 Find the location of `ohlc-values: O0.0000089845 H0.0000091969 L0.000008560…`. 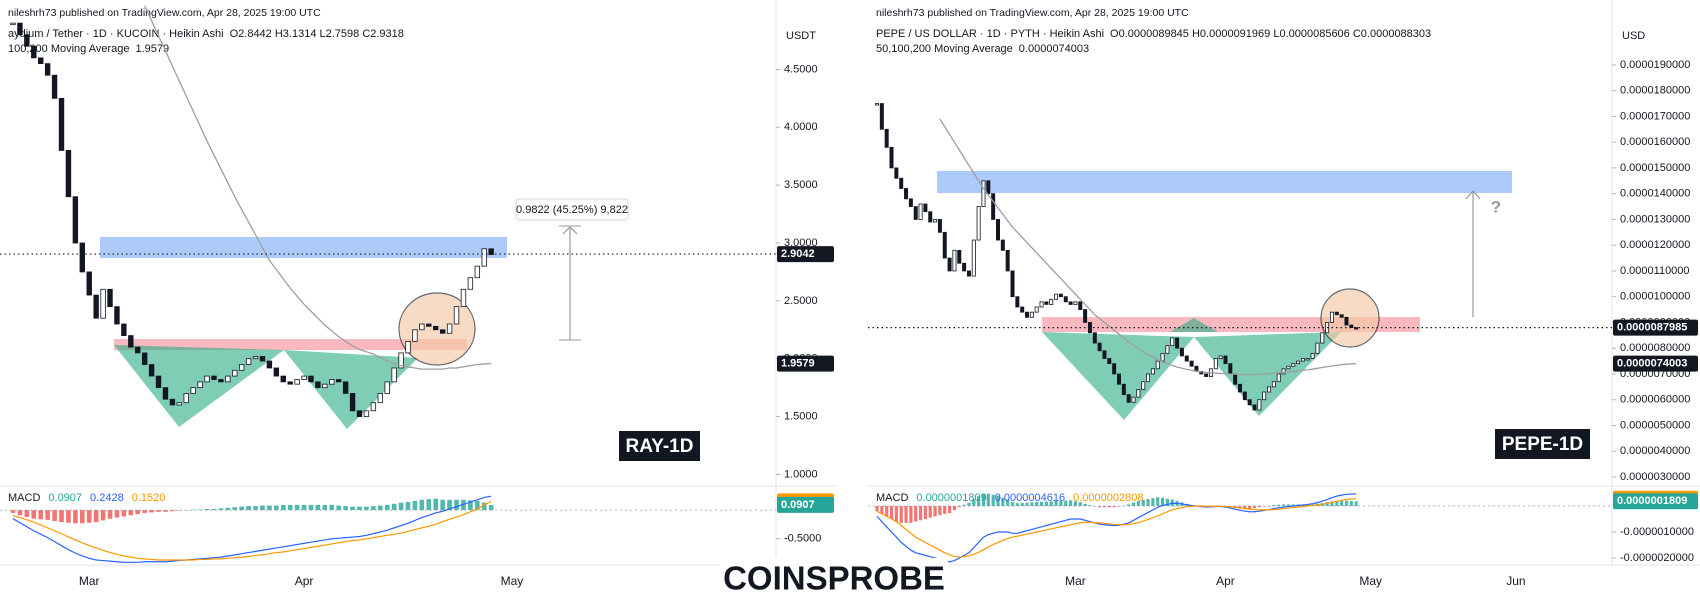

ohlc-values: O0.0000089845 H0.0000091969 L0.000008560… is located at coordinates (1270, 34).